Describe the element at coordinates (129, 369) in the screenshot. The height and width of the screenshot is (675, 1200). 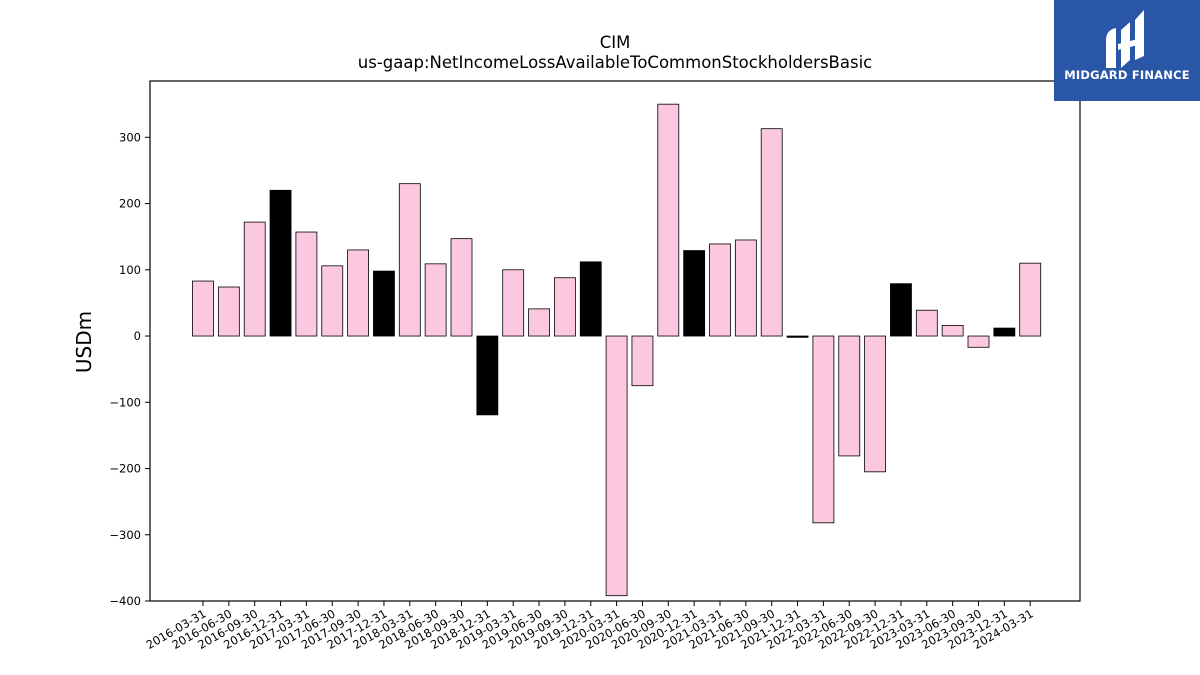
I see `y-axis: −400 −300 −200 −100 0 100 200 300` at that location.